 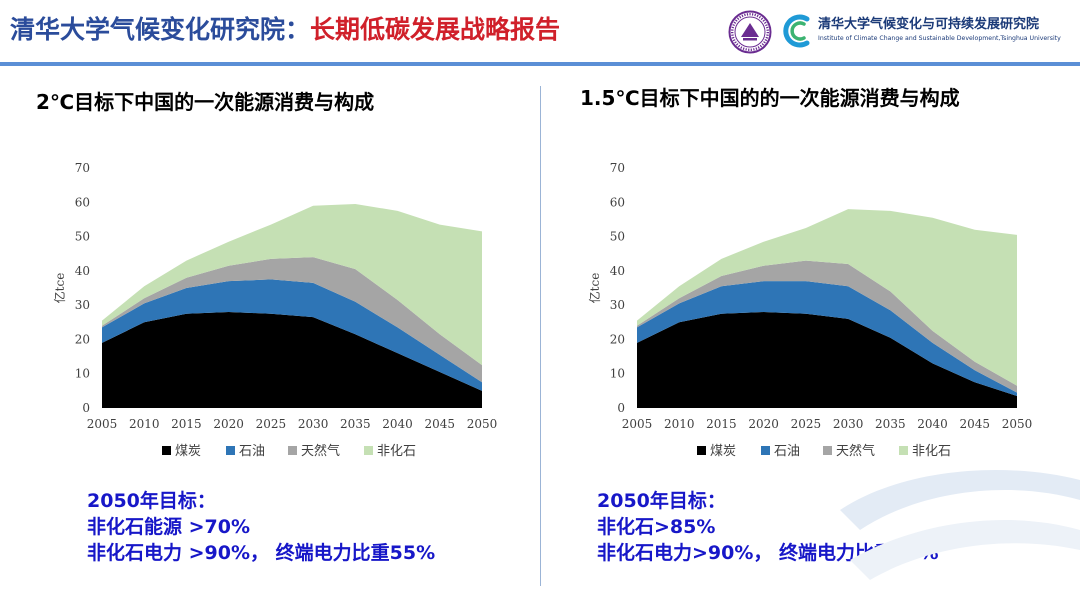 I want to click on right-chart-title: 1.5℃目标下中国的的一次能源消费与构成, so click(x=770, y=98).